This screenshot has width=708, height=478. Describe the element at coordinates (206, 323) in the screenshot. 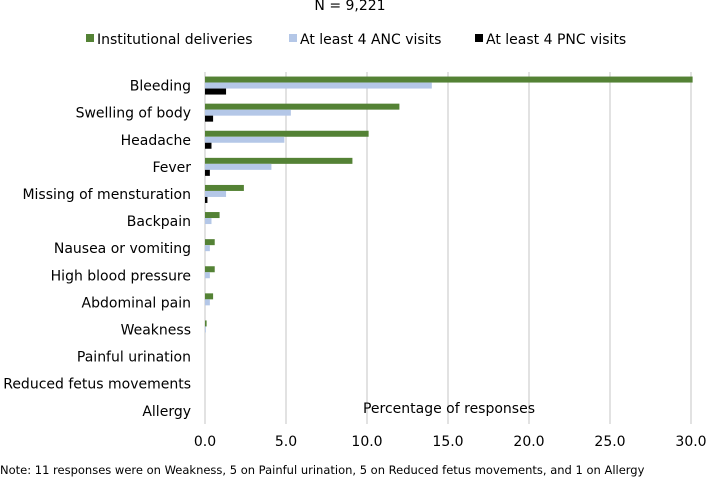

I see `bar-weakness-institutional-deliveries` at that location.